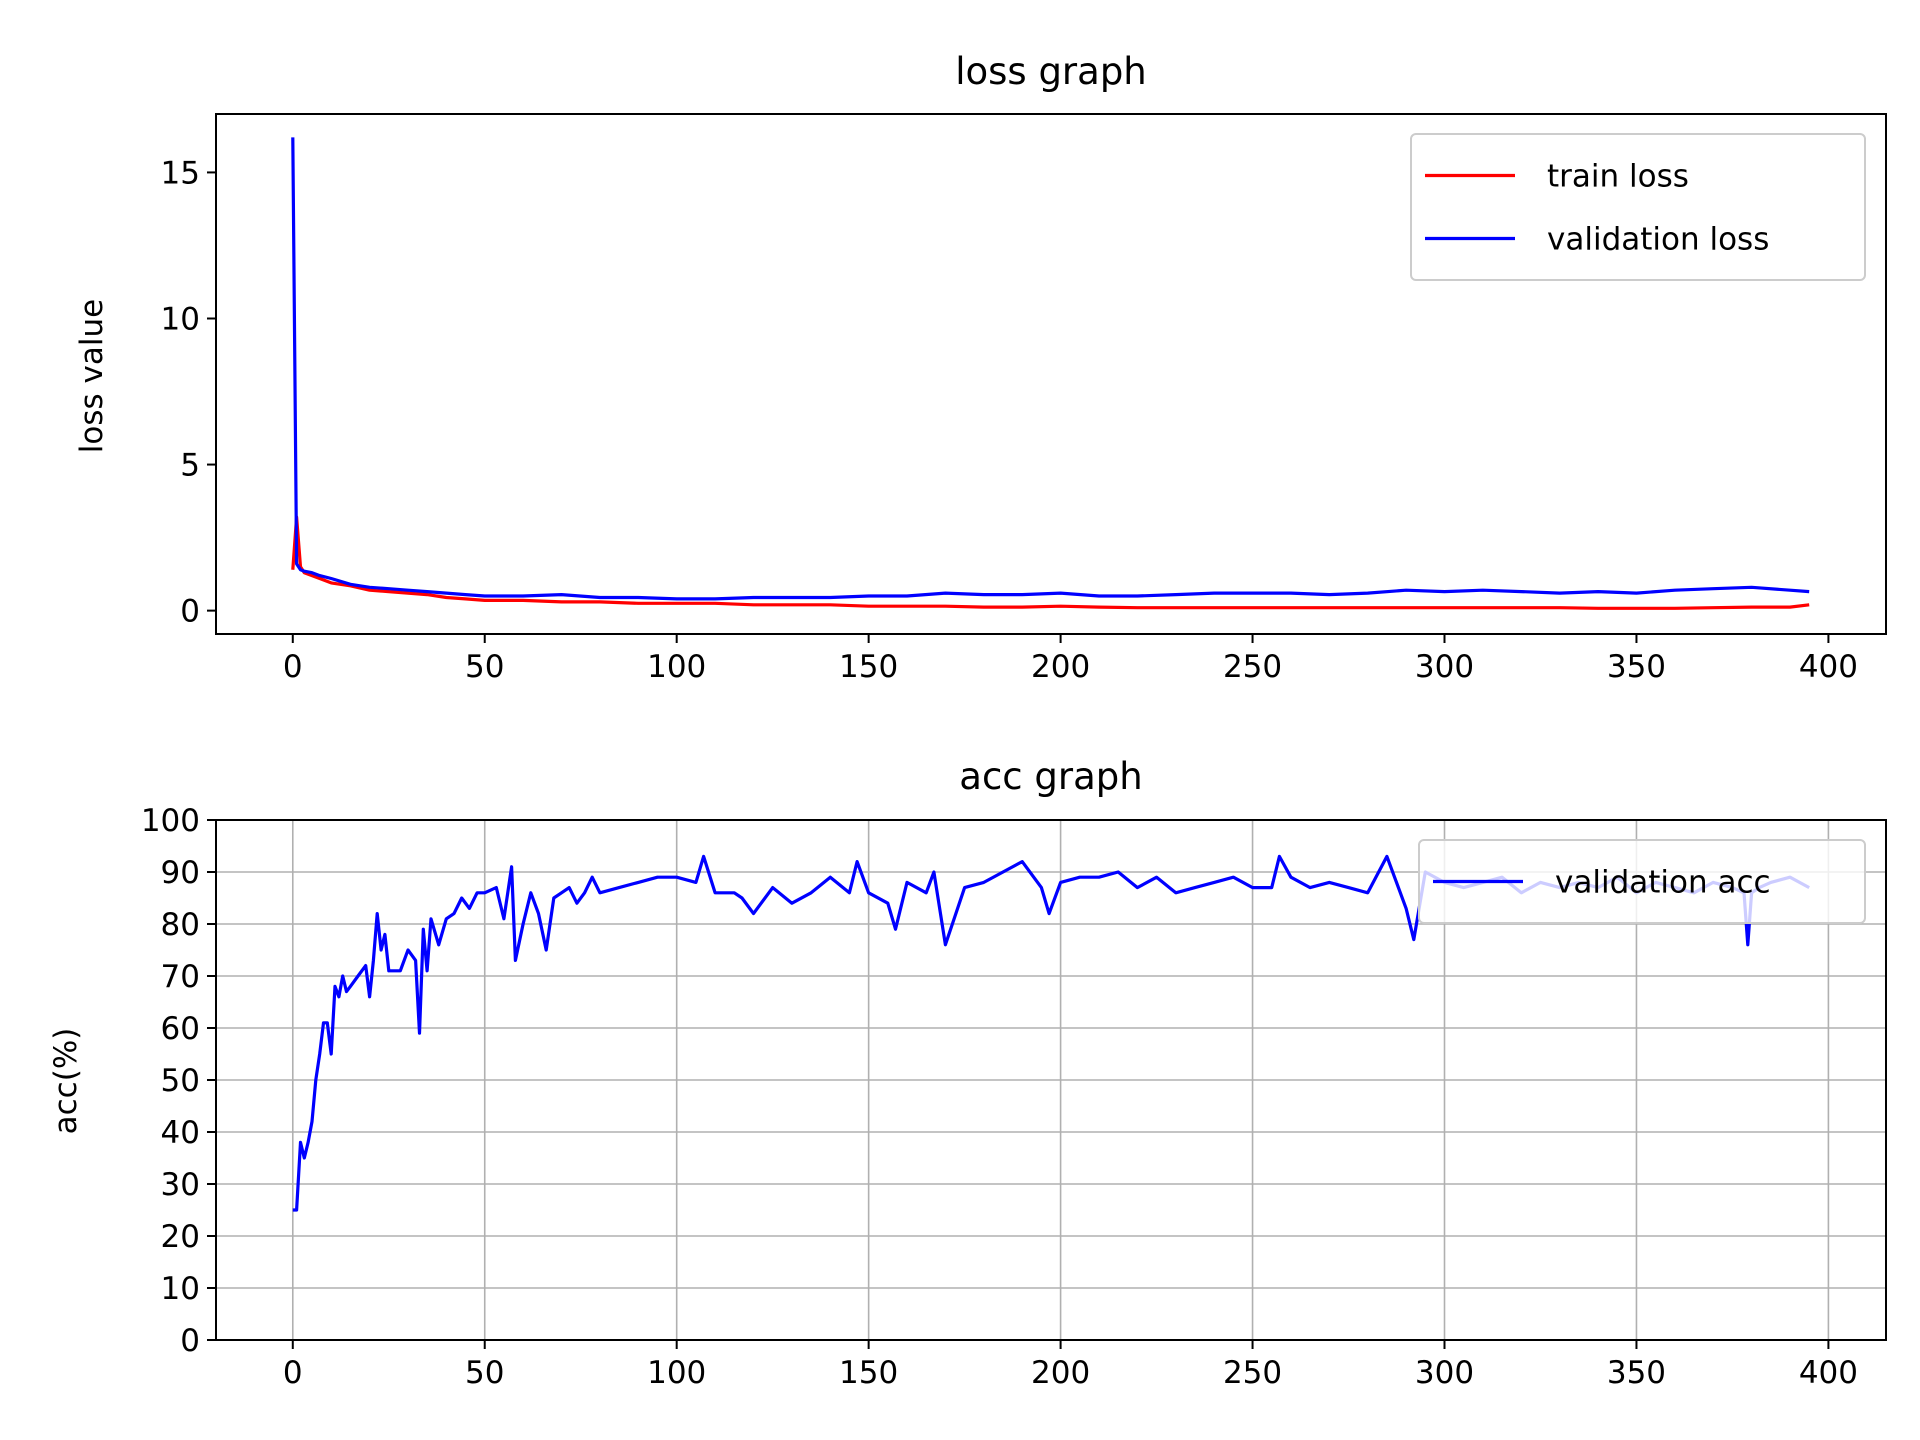 The width and height of the screenshot is (1920, 1440). What do you see at coordinates (1444, 667) in the screenshot?
I see `loss-graph-xtick-label: 300` at bounding box center [1444, 667].